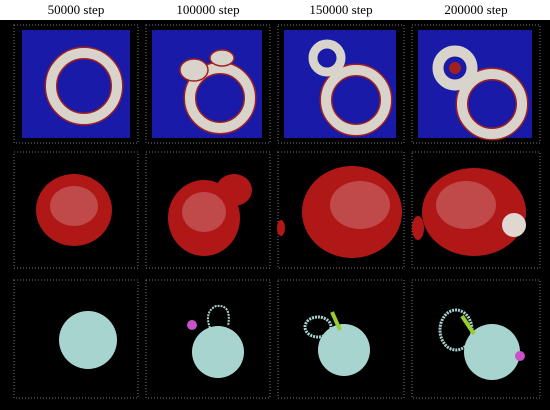 This screenshot has width=550, height=410. What do you see at coordinates (207, 9) in the screenshot?
I see `column-header: 100000 step` at bounding box center [207, 9].